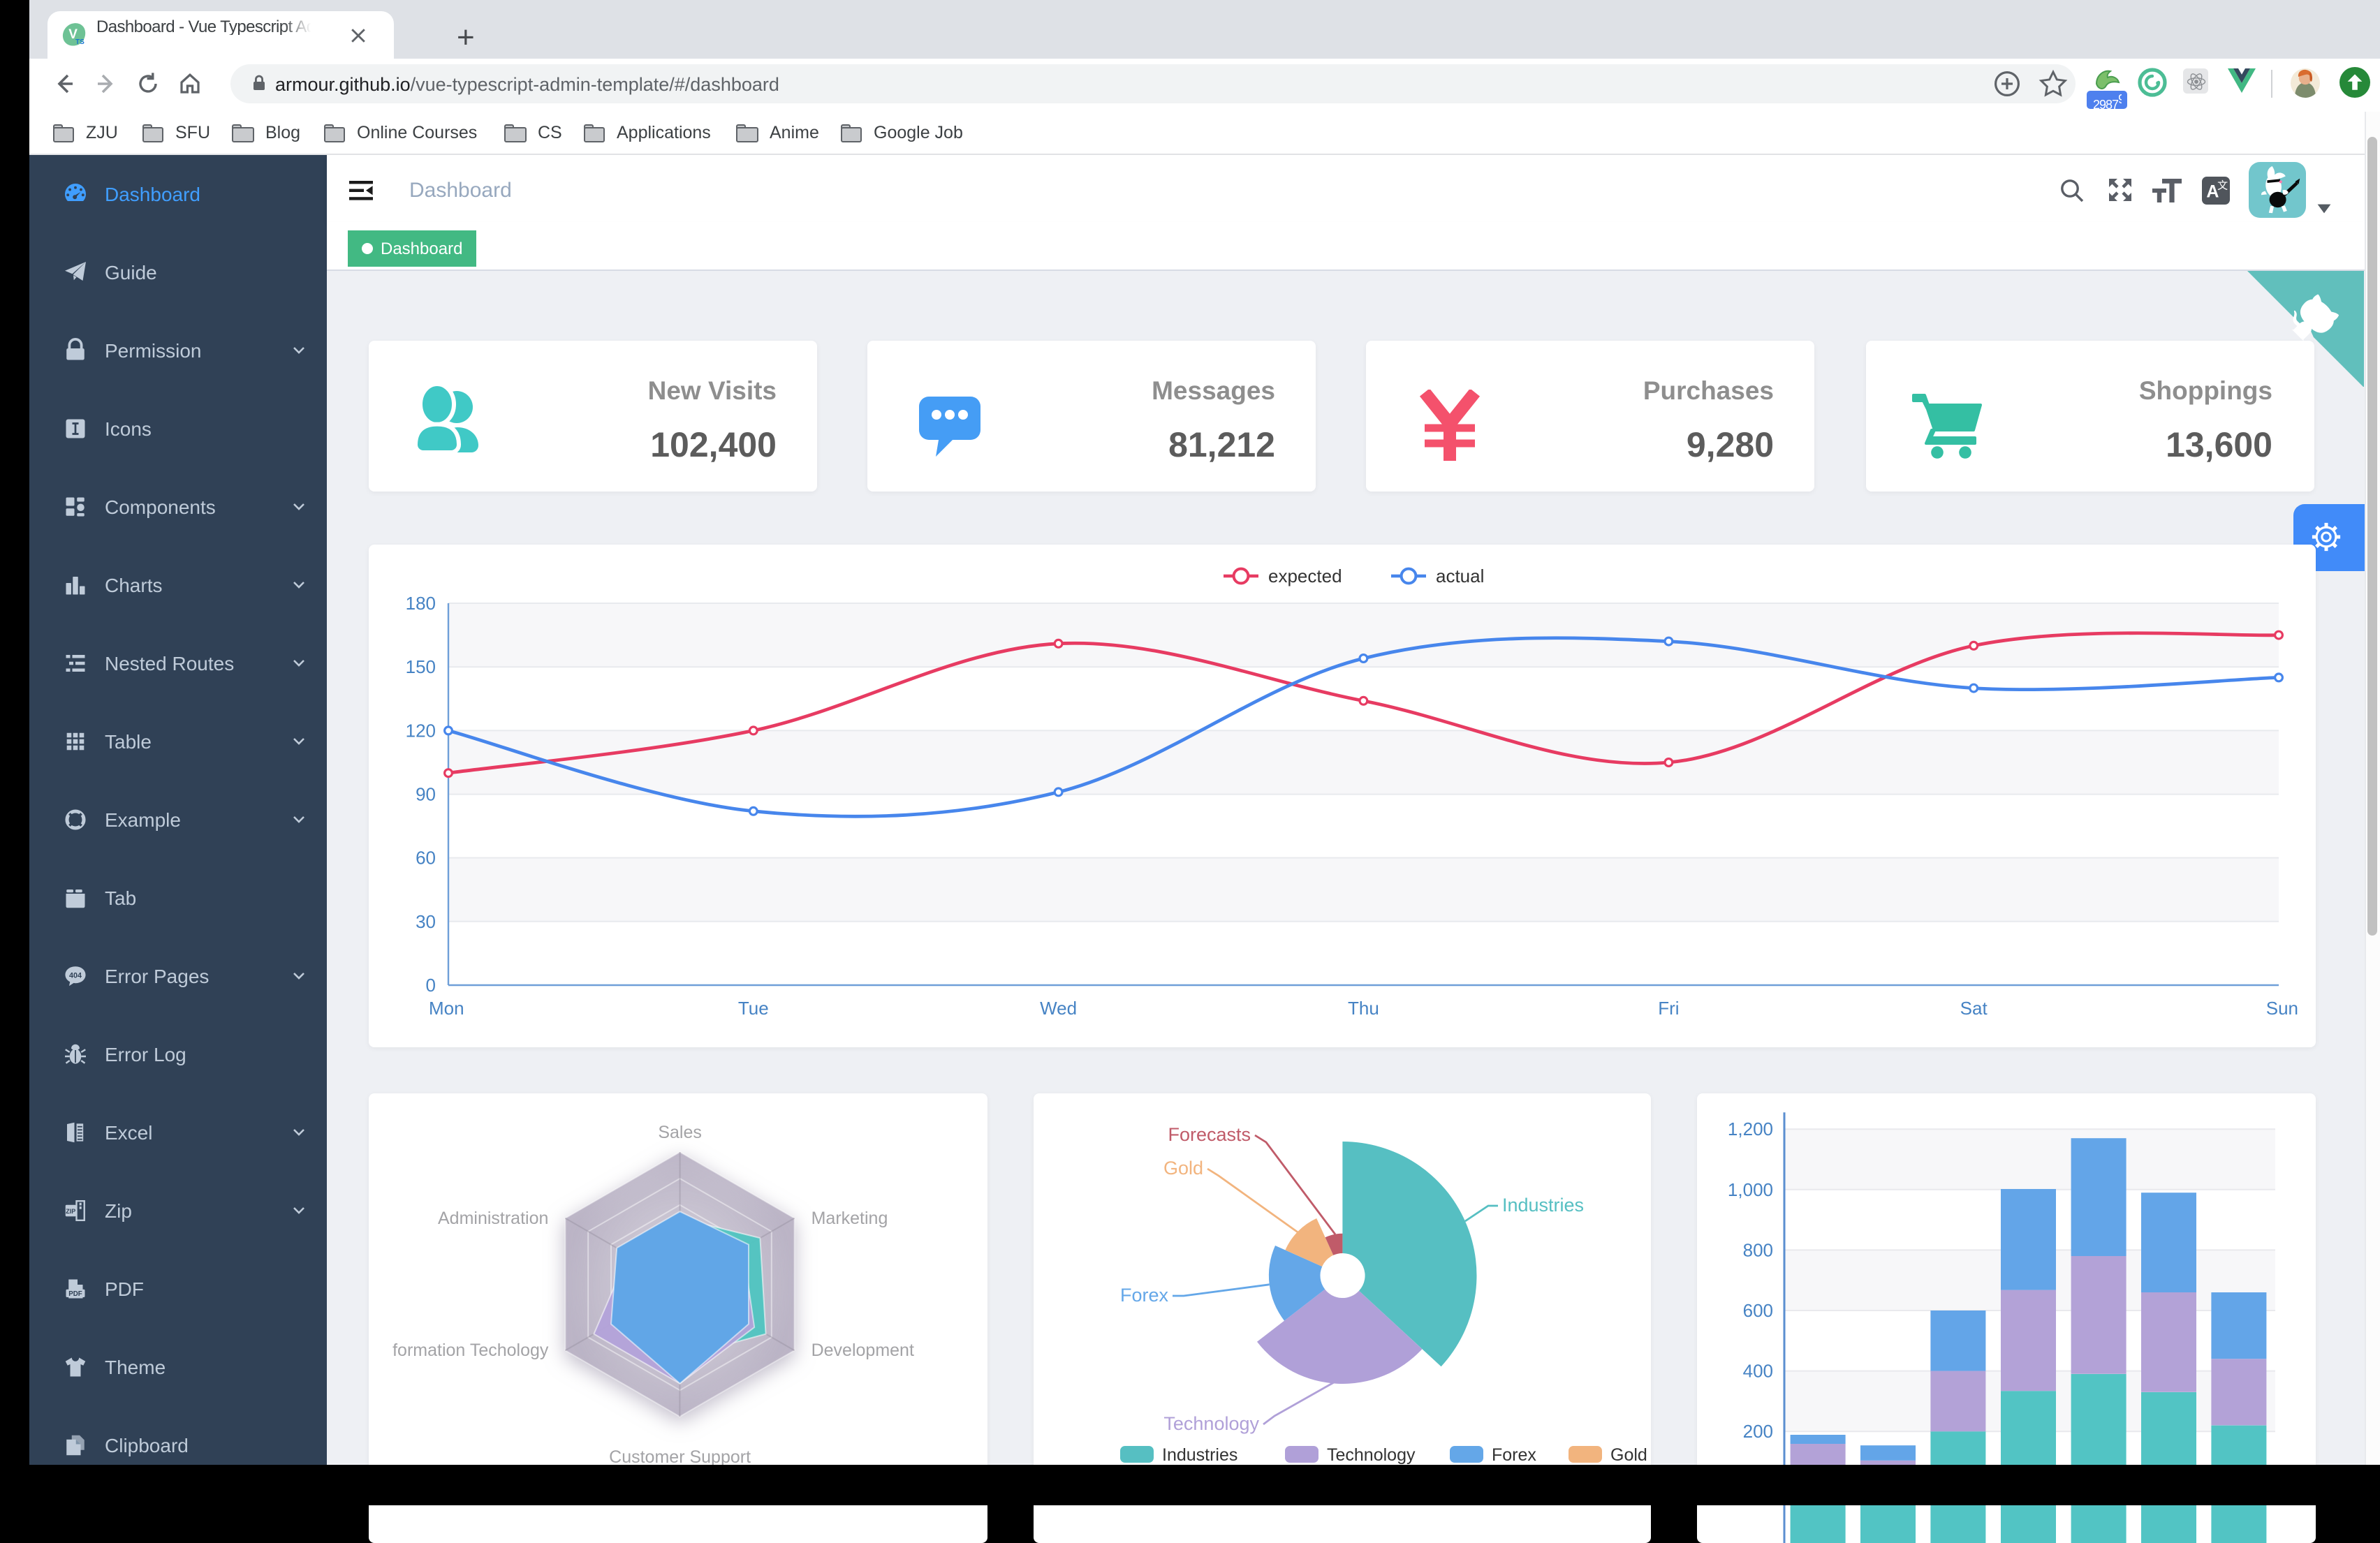  Describe the element at coordinates (752, 1008) in the screenshot. I see `svg-text: Tue` at that location.